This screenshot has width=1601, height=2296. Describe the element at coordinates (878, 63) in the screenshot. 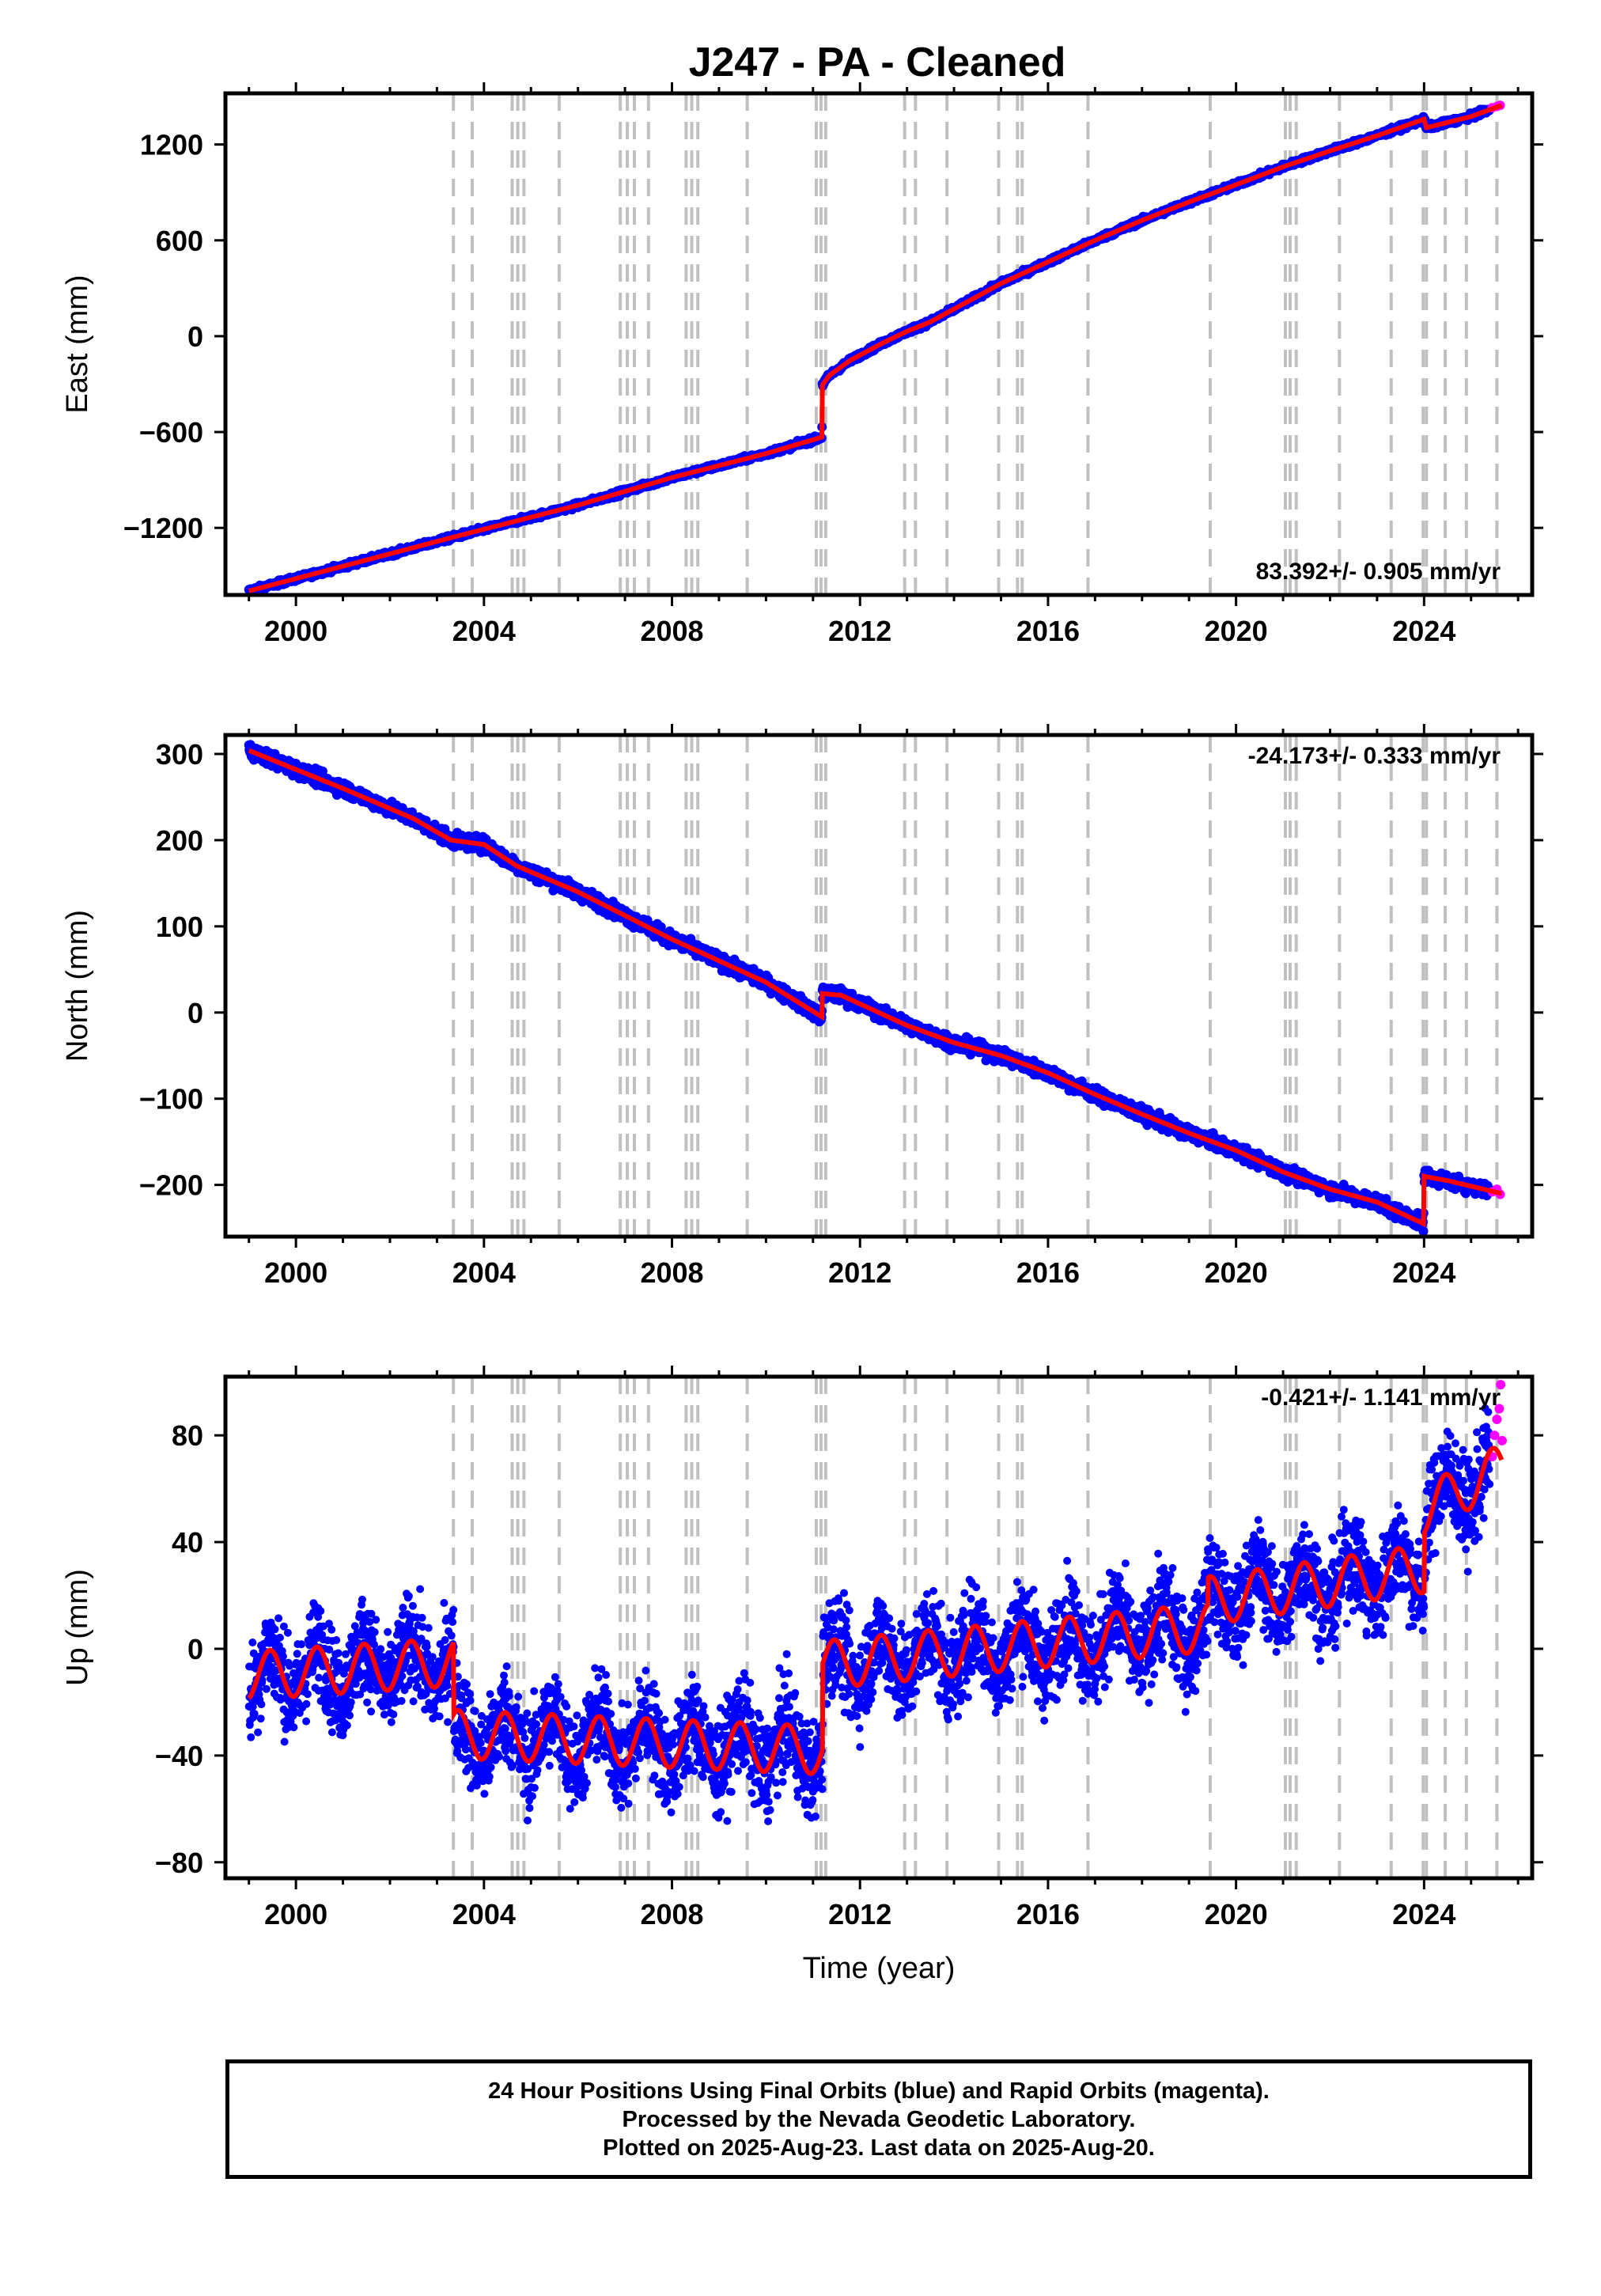

I see `chart-title: J247 - PA - Cleaned` at that location.